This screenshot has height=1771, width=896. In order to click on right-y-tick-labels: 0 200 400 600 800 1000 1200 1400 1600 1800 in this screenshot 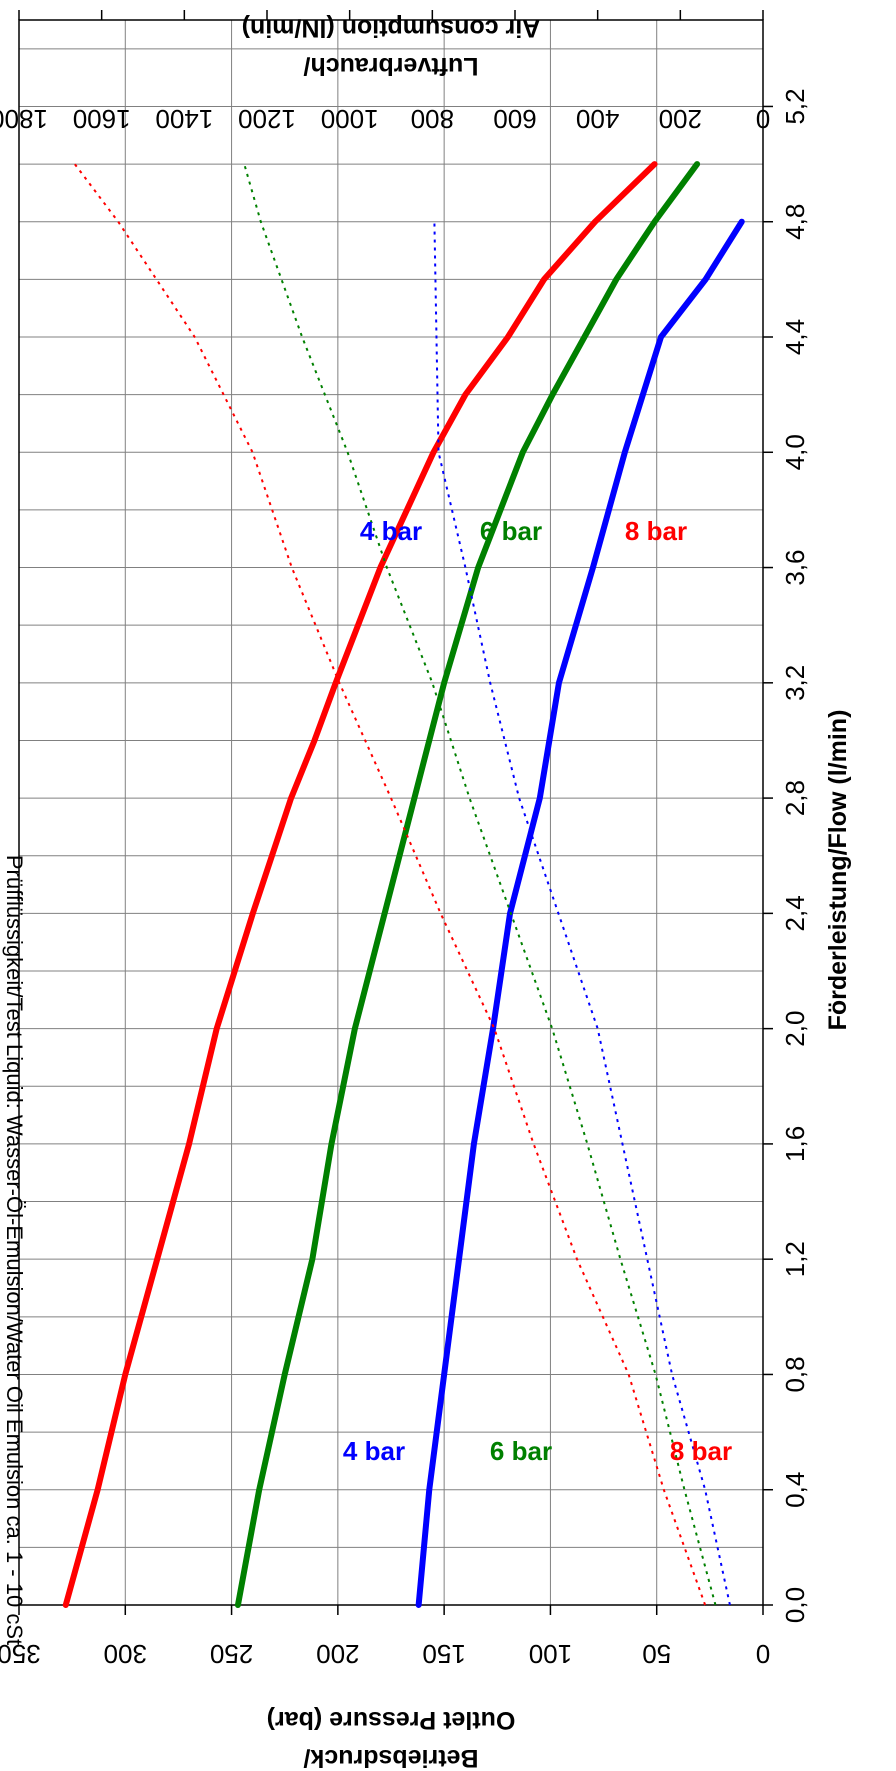, I will do `click(385, 72)`.